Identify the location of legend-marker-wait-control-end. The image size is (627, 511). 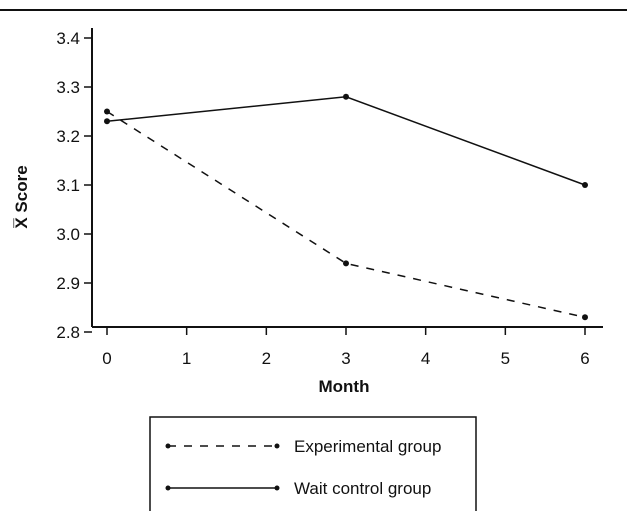
(277, 488).